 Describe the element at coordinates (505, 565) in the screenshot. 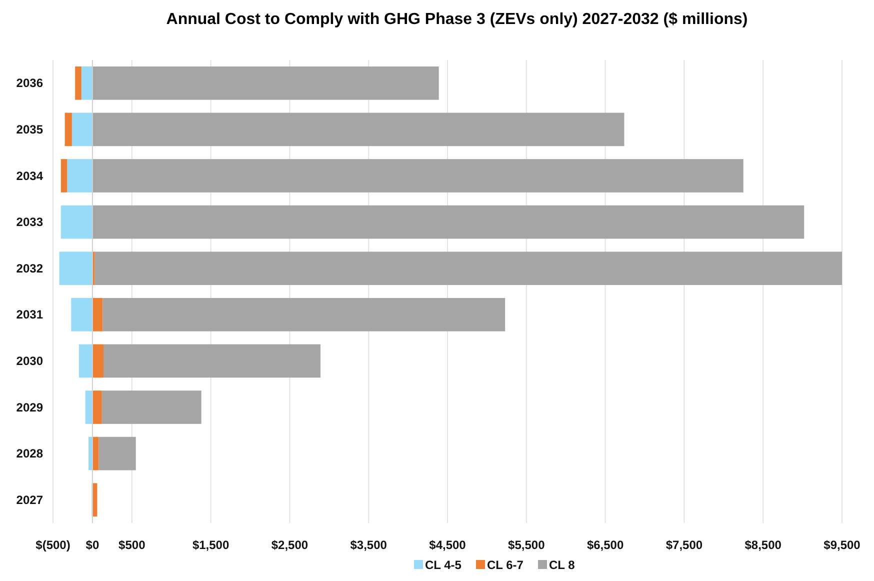

I see `legend-label: CL 6-7` at that location.